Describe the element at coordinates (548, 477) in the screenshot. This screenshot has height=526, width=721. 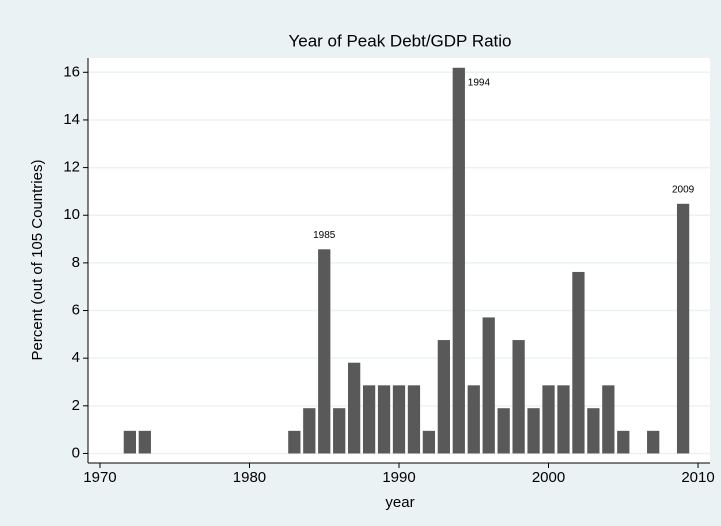
I see `x-tick-label: 2000` at that location.